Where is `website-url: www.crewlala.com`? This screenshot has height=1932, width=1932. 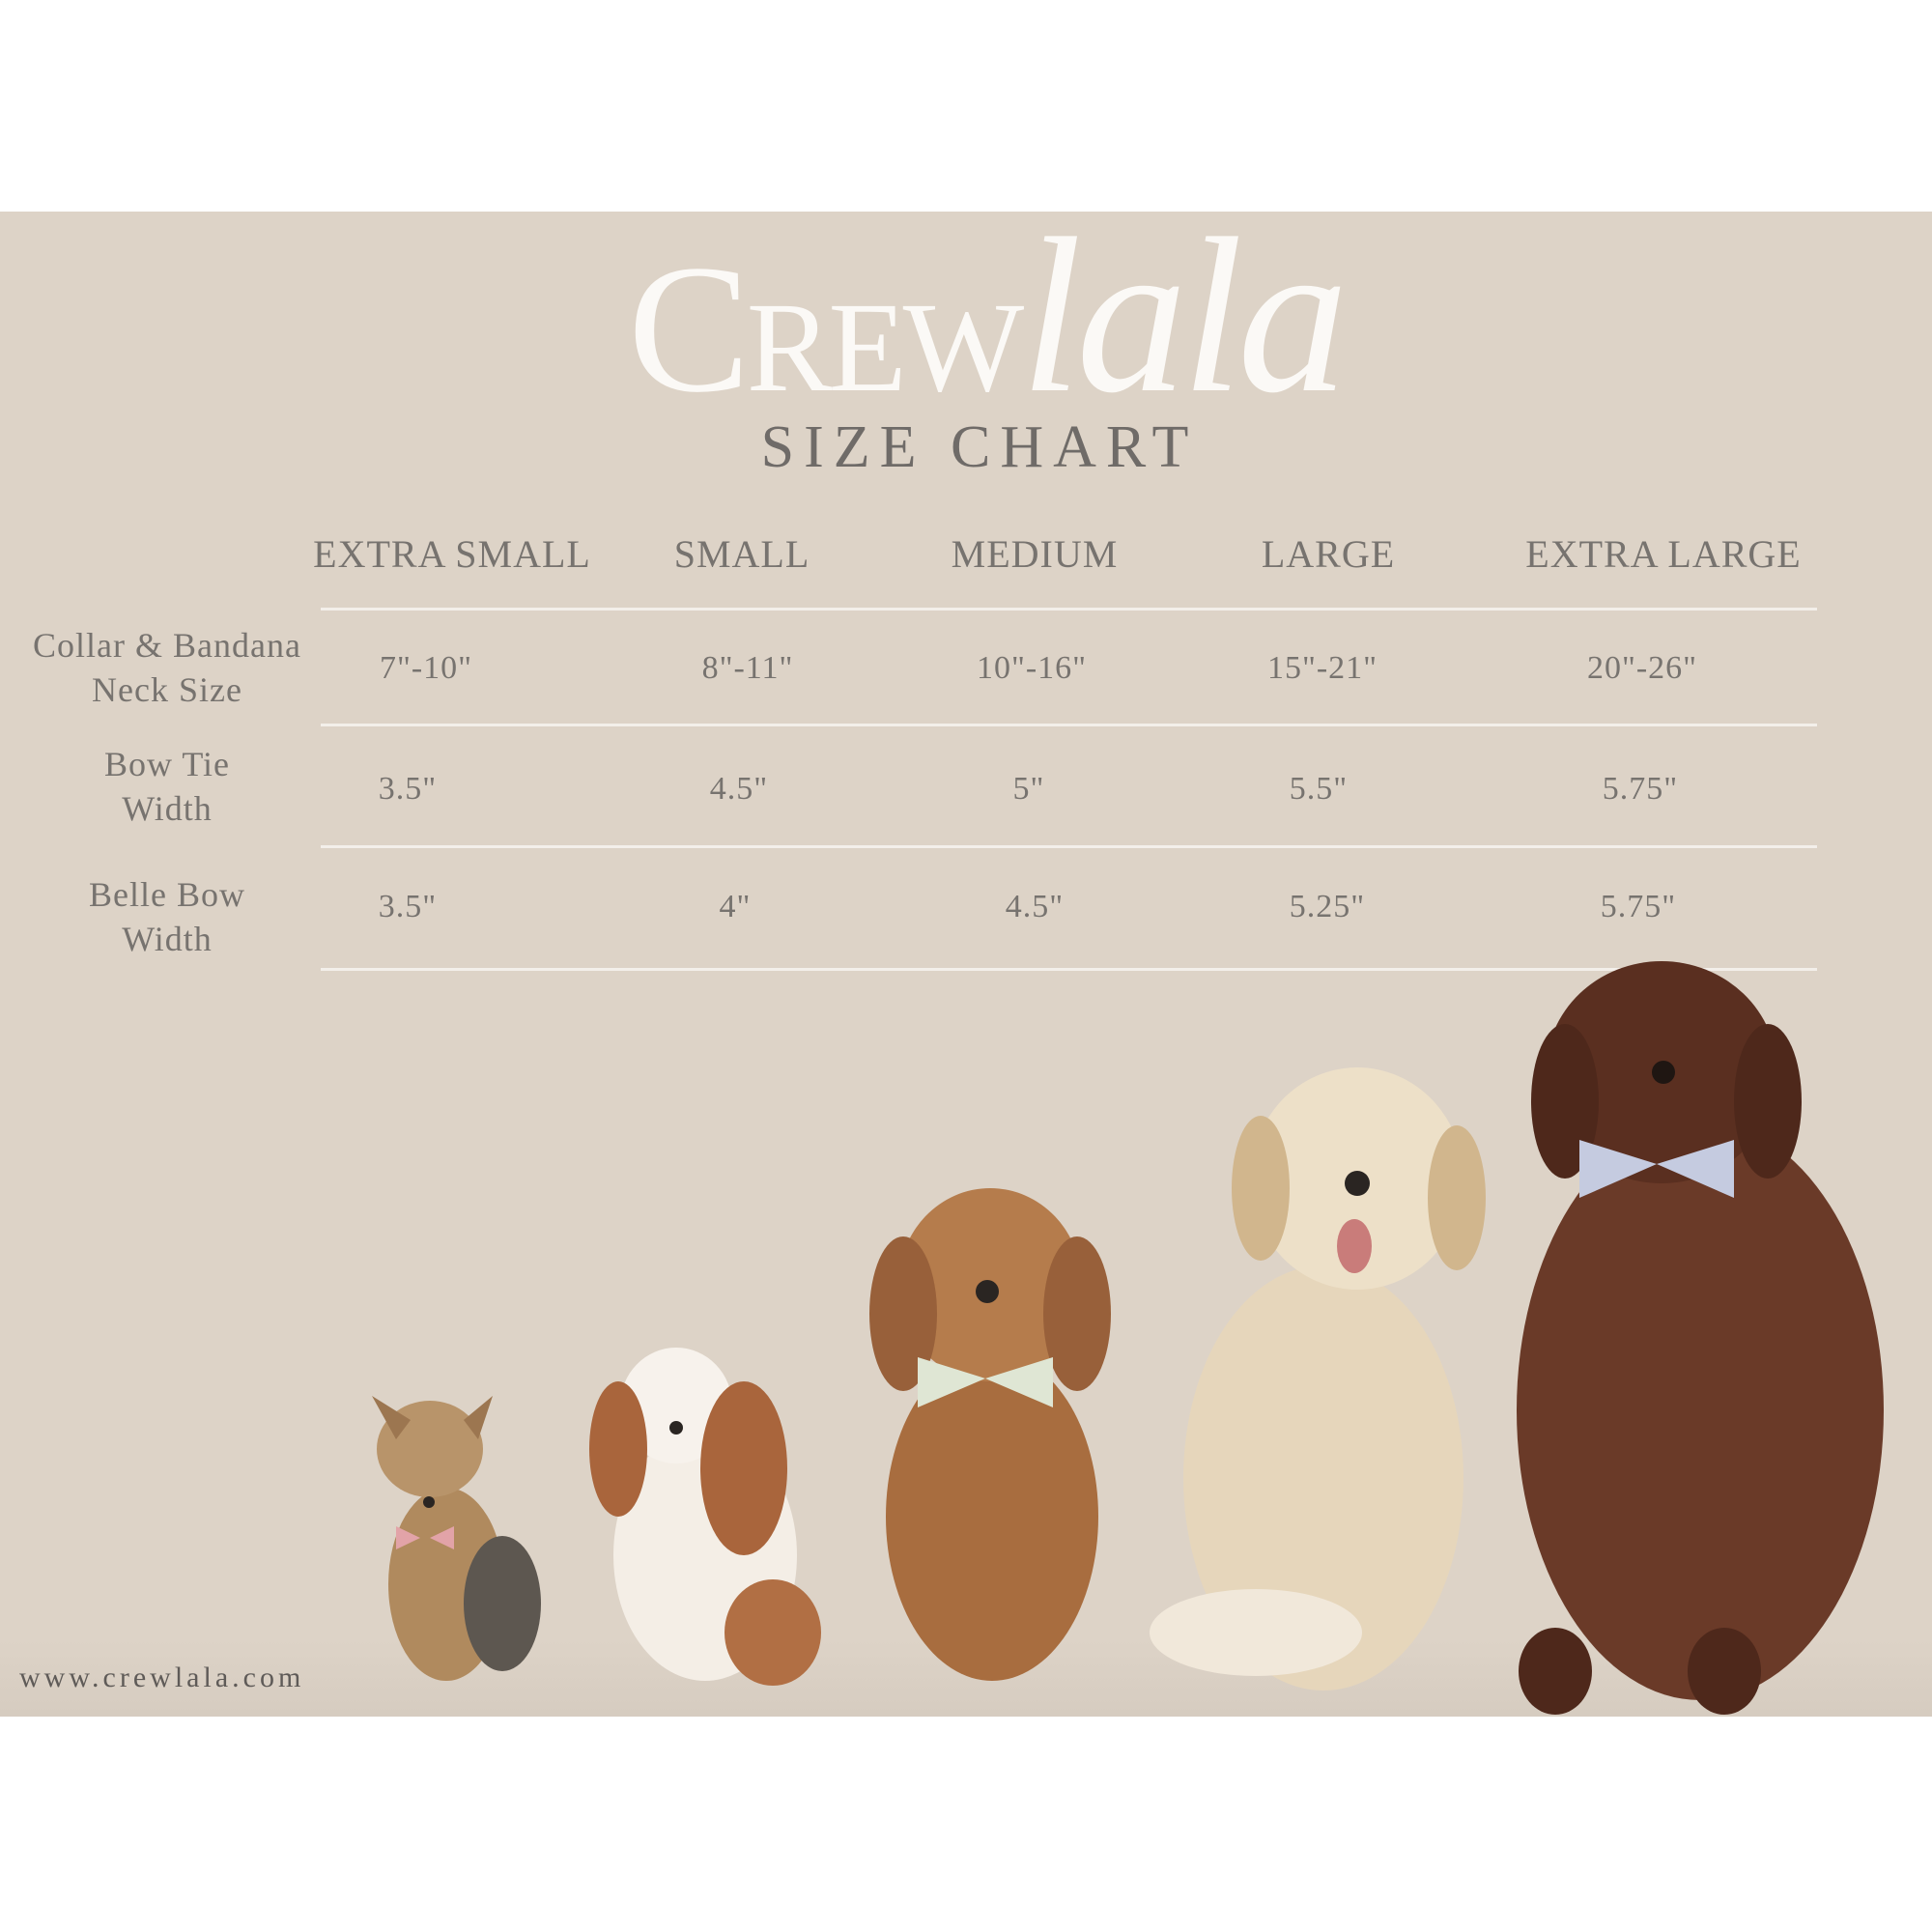
website-url: www.crewlala.com is located at coordinates (162, 1677).